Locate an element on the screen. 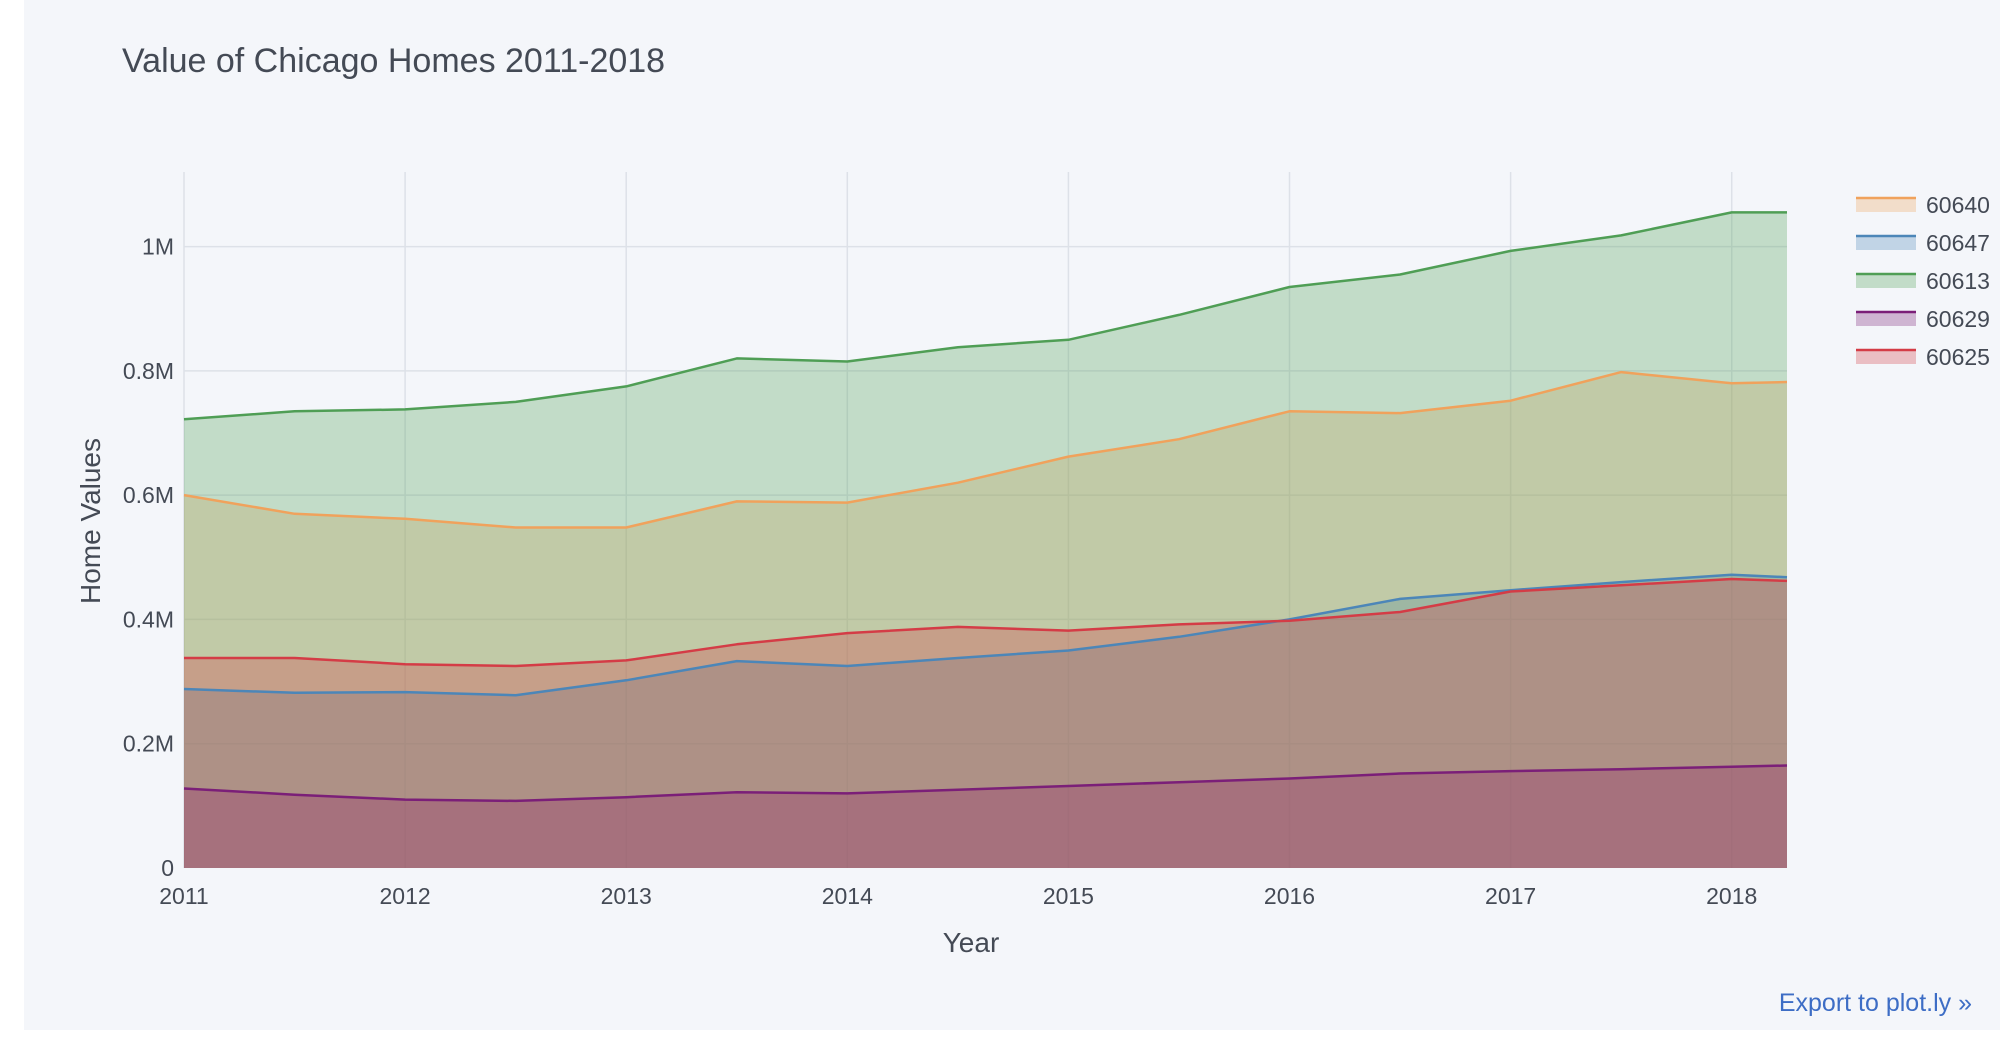 This screenshot has height=1042, width=2006. legend-label: 60625 is located at coordinates (1958, 357).